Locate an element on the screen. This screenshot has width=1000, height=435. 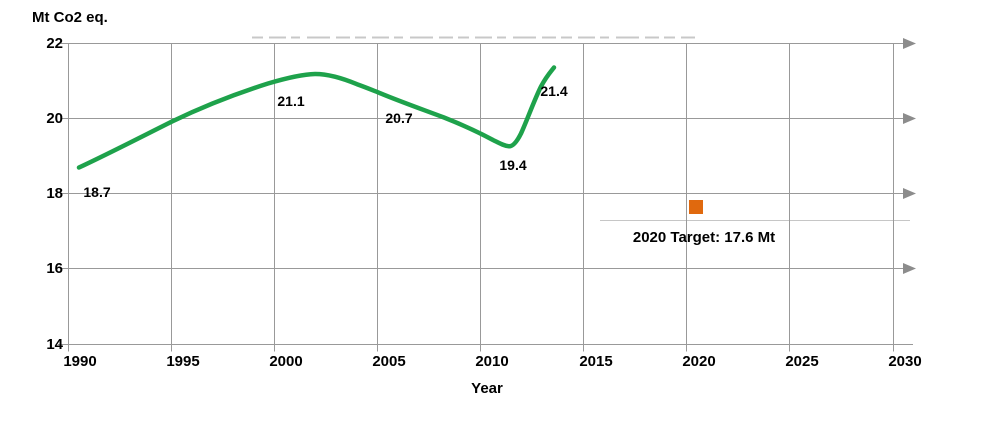
x-axis-title: Year is located at coordinates (487, 388).